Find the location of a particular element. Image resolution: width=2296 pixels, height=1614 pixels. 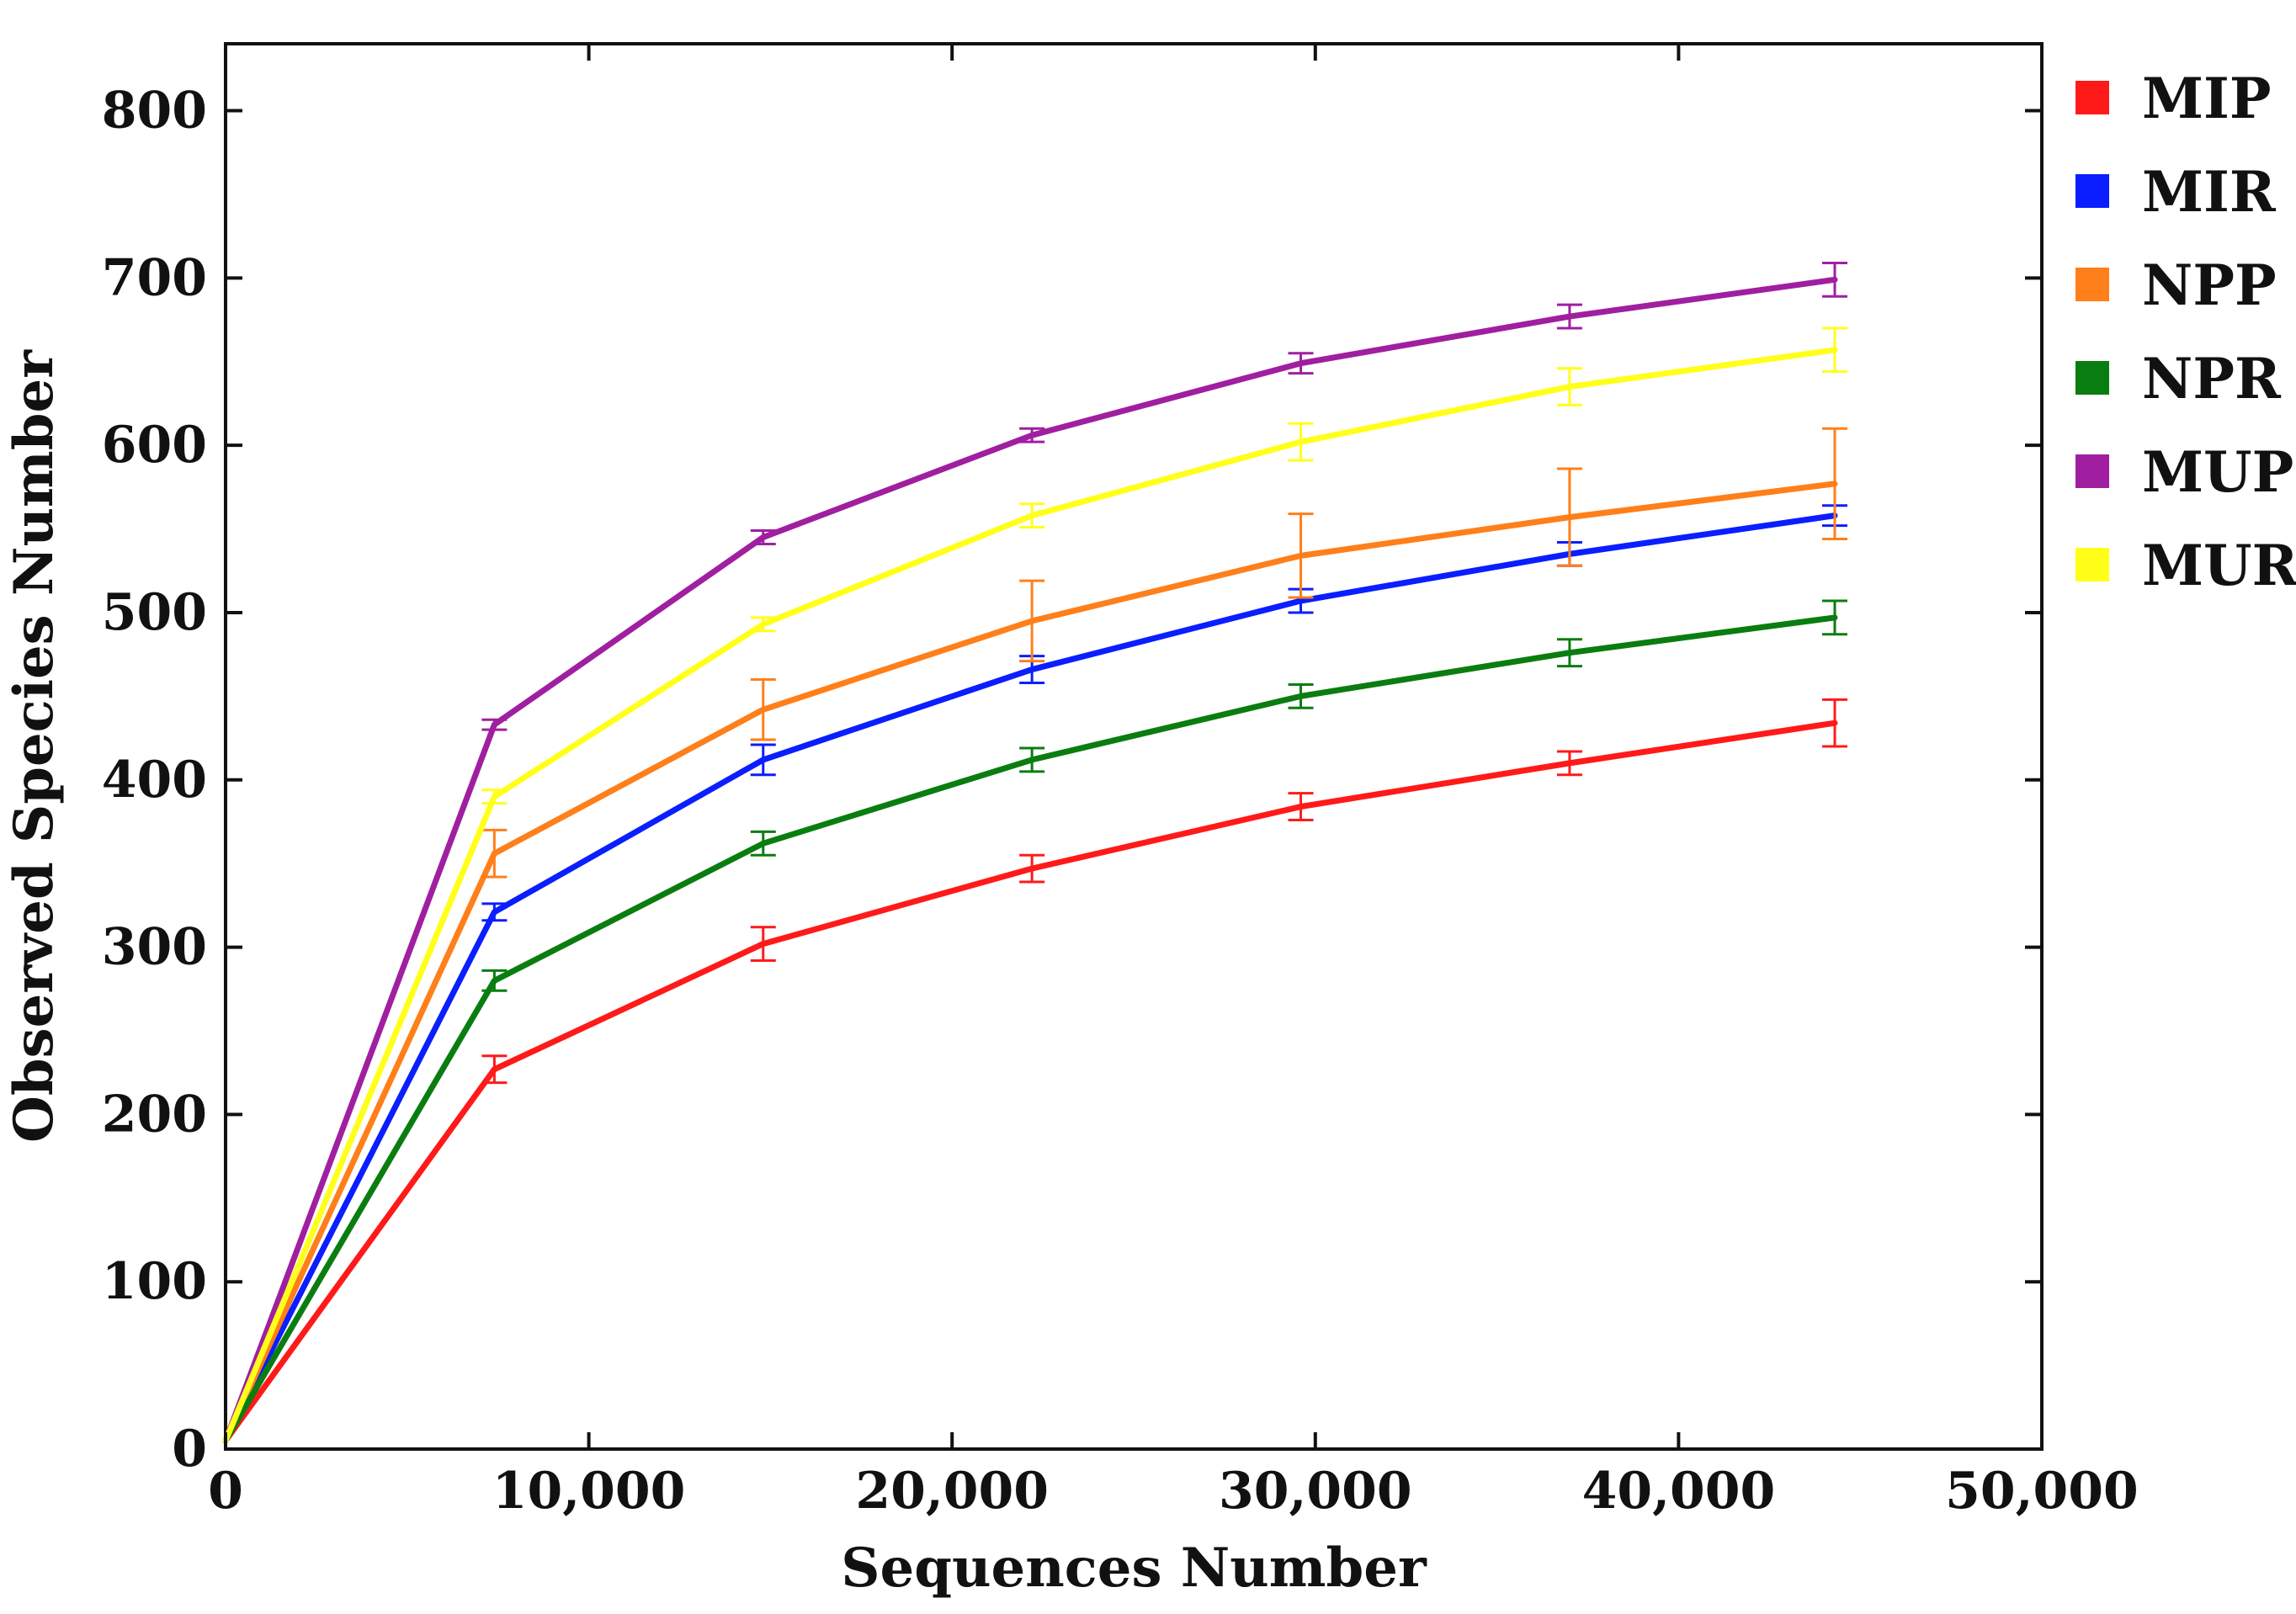

legend-label: MIR is located at coordinates (2209, 192).